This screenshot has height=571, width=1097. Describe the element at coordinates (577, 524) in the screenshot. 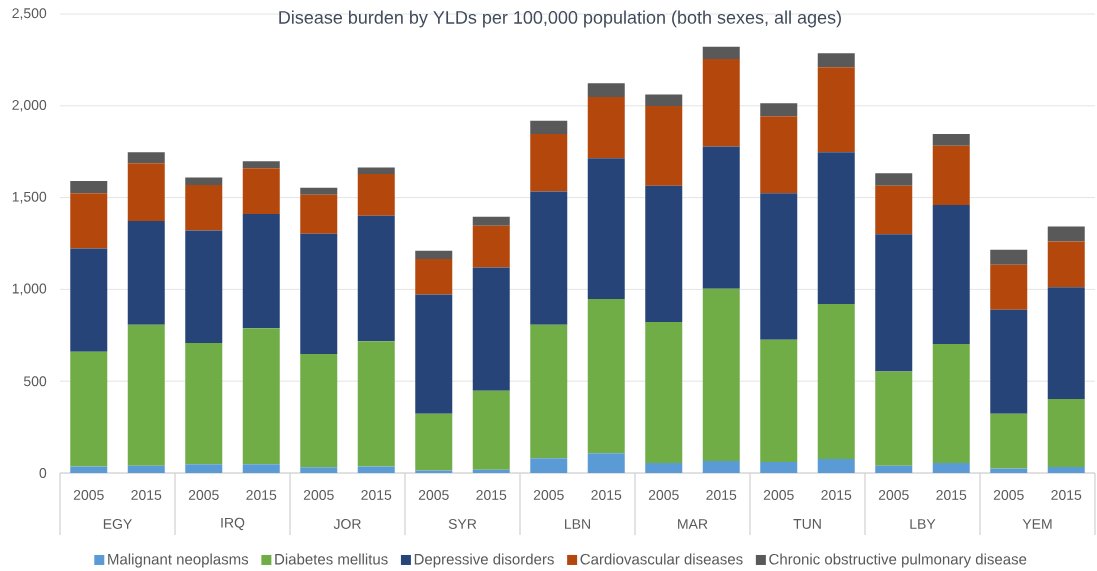

I see `text: LBN` at that location.